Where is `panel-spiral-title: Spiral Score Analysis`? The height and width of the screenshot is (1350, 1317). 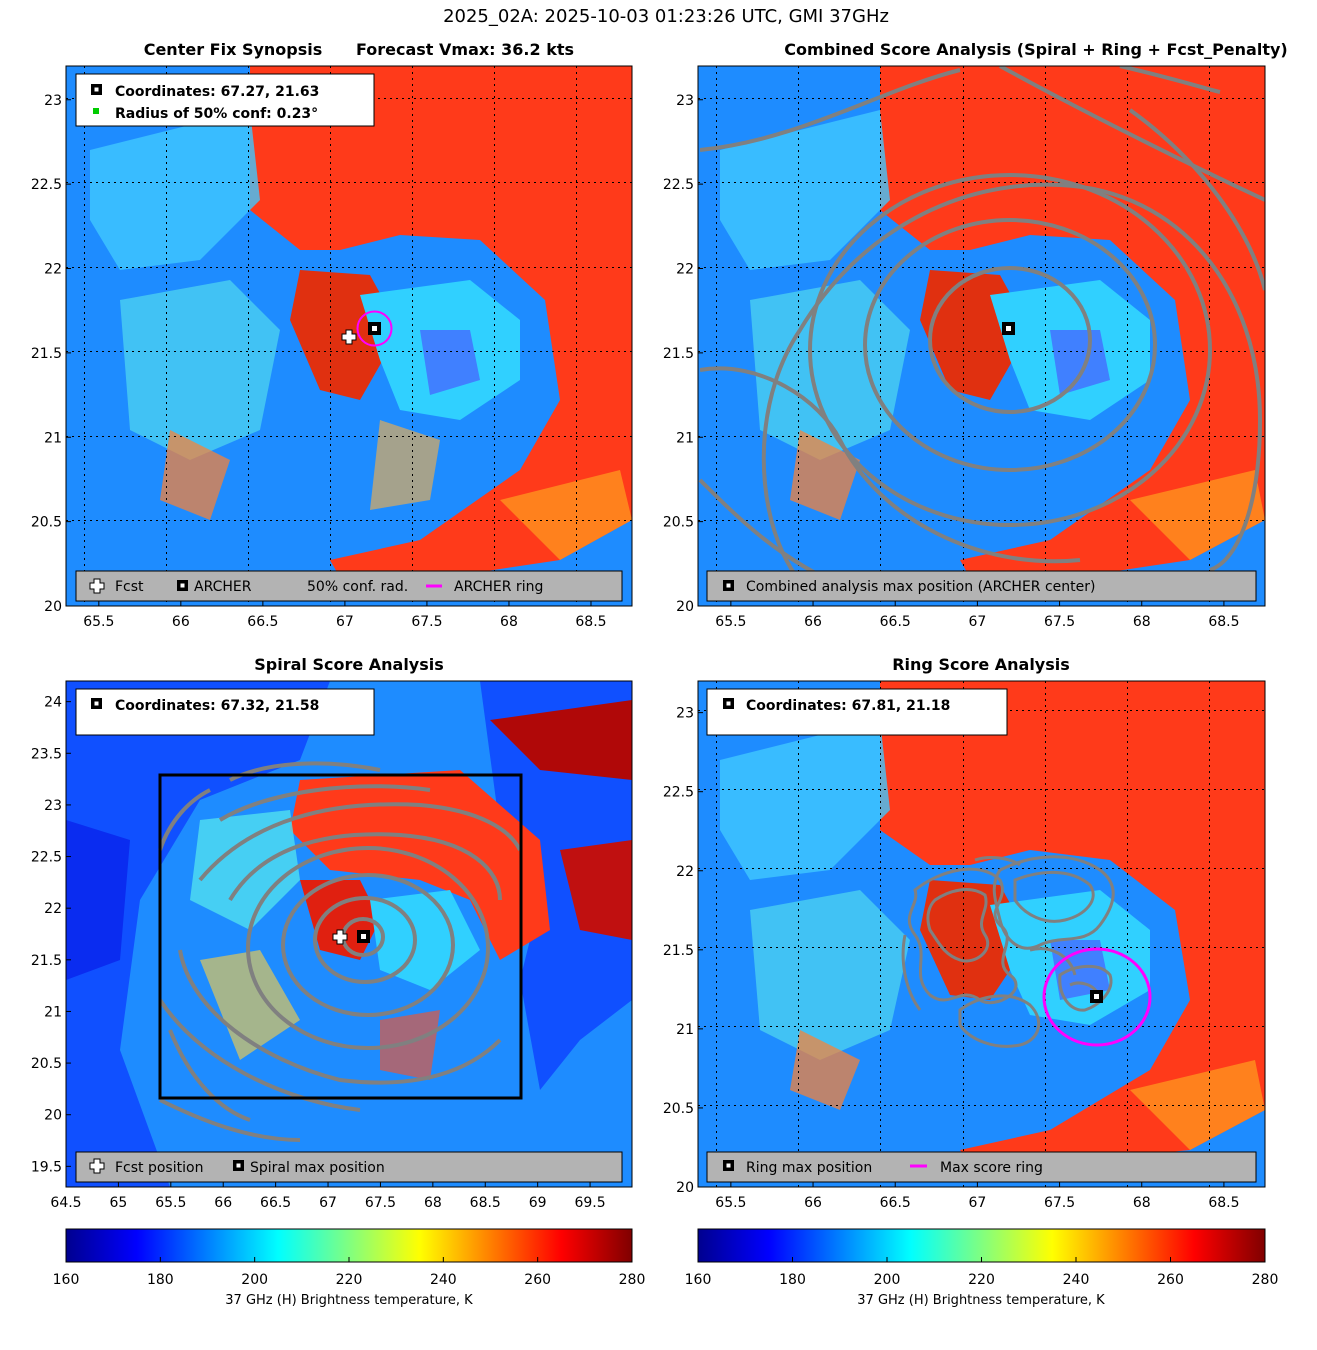
panel-spiral-title: Spiral Score Analysis is located at coordinates (349, 664).